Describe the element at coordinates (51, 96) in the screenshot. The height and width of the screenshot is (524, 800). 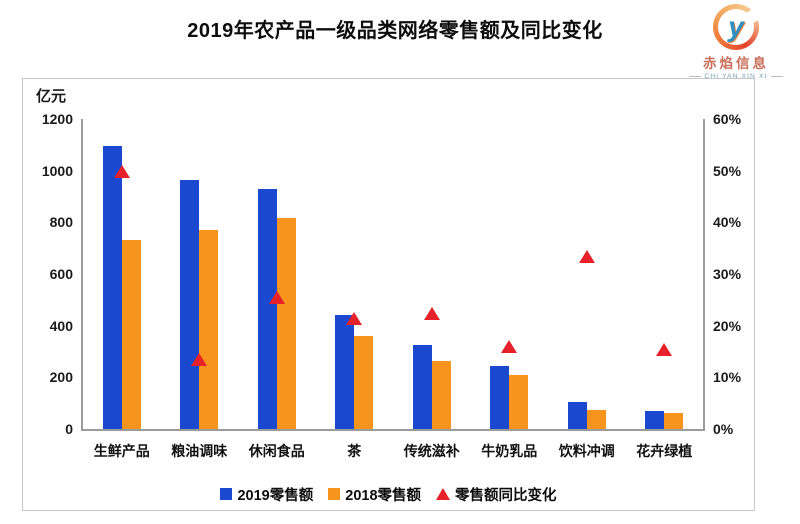
I see `left-axis-unit-label: 亿元` at that location.